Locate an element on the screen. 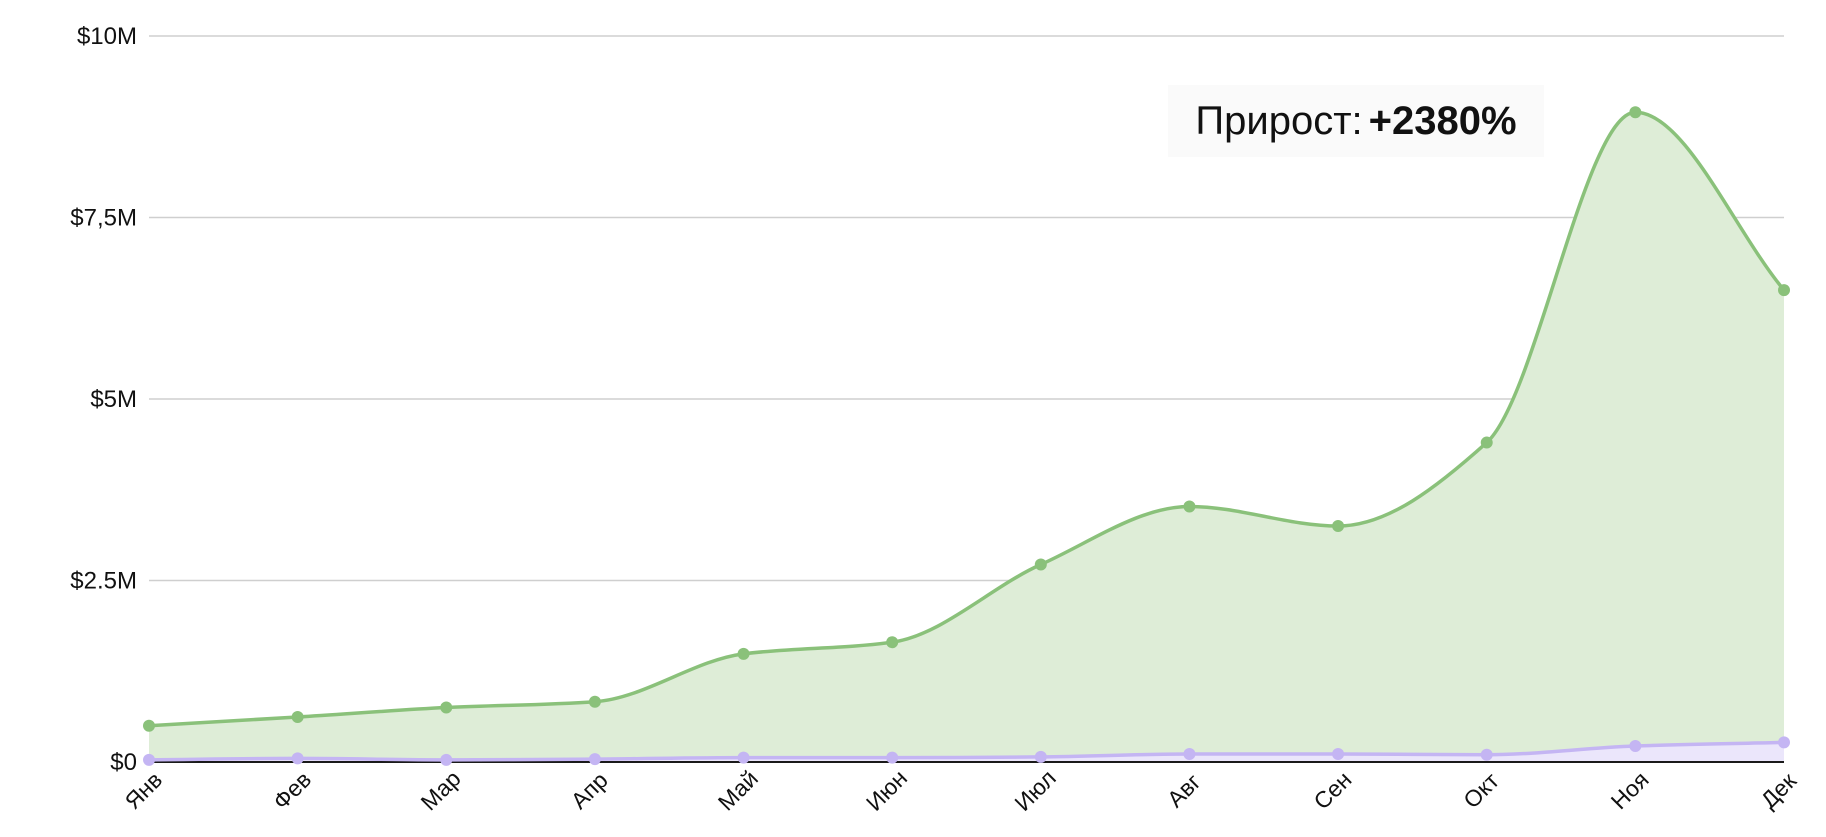 This screenshot has width=1826, height=837. x-tick-label: Июн is located at coordinates (886, 790).